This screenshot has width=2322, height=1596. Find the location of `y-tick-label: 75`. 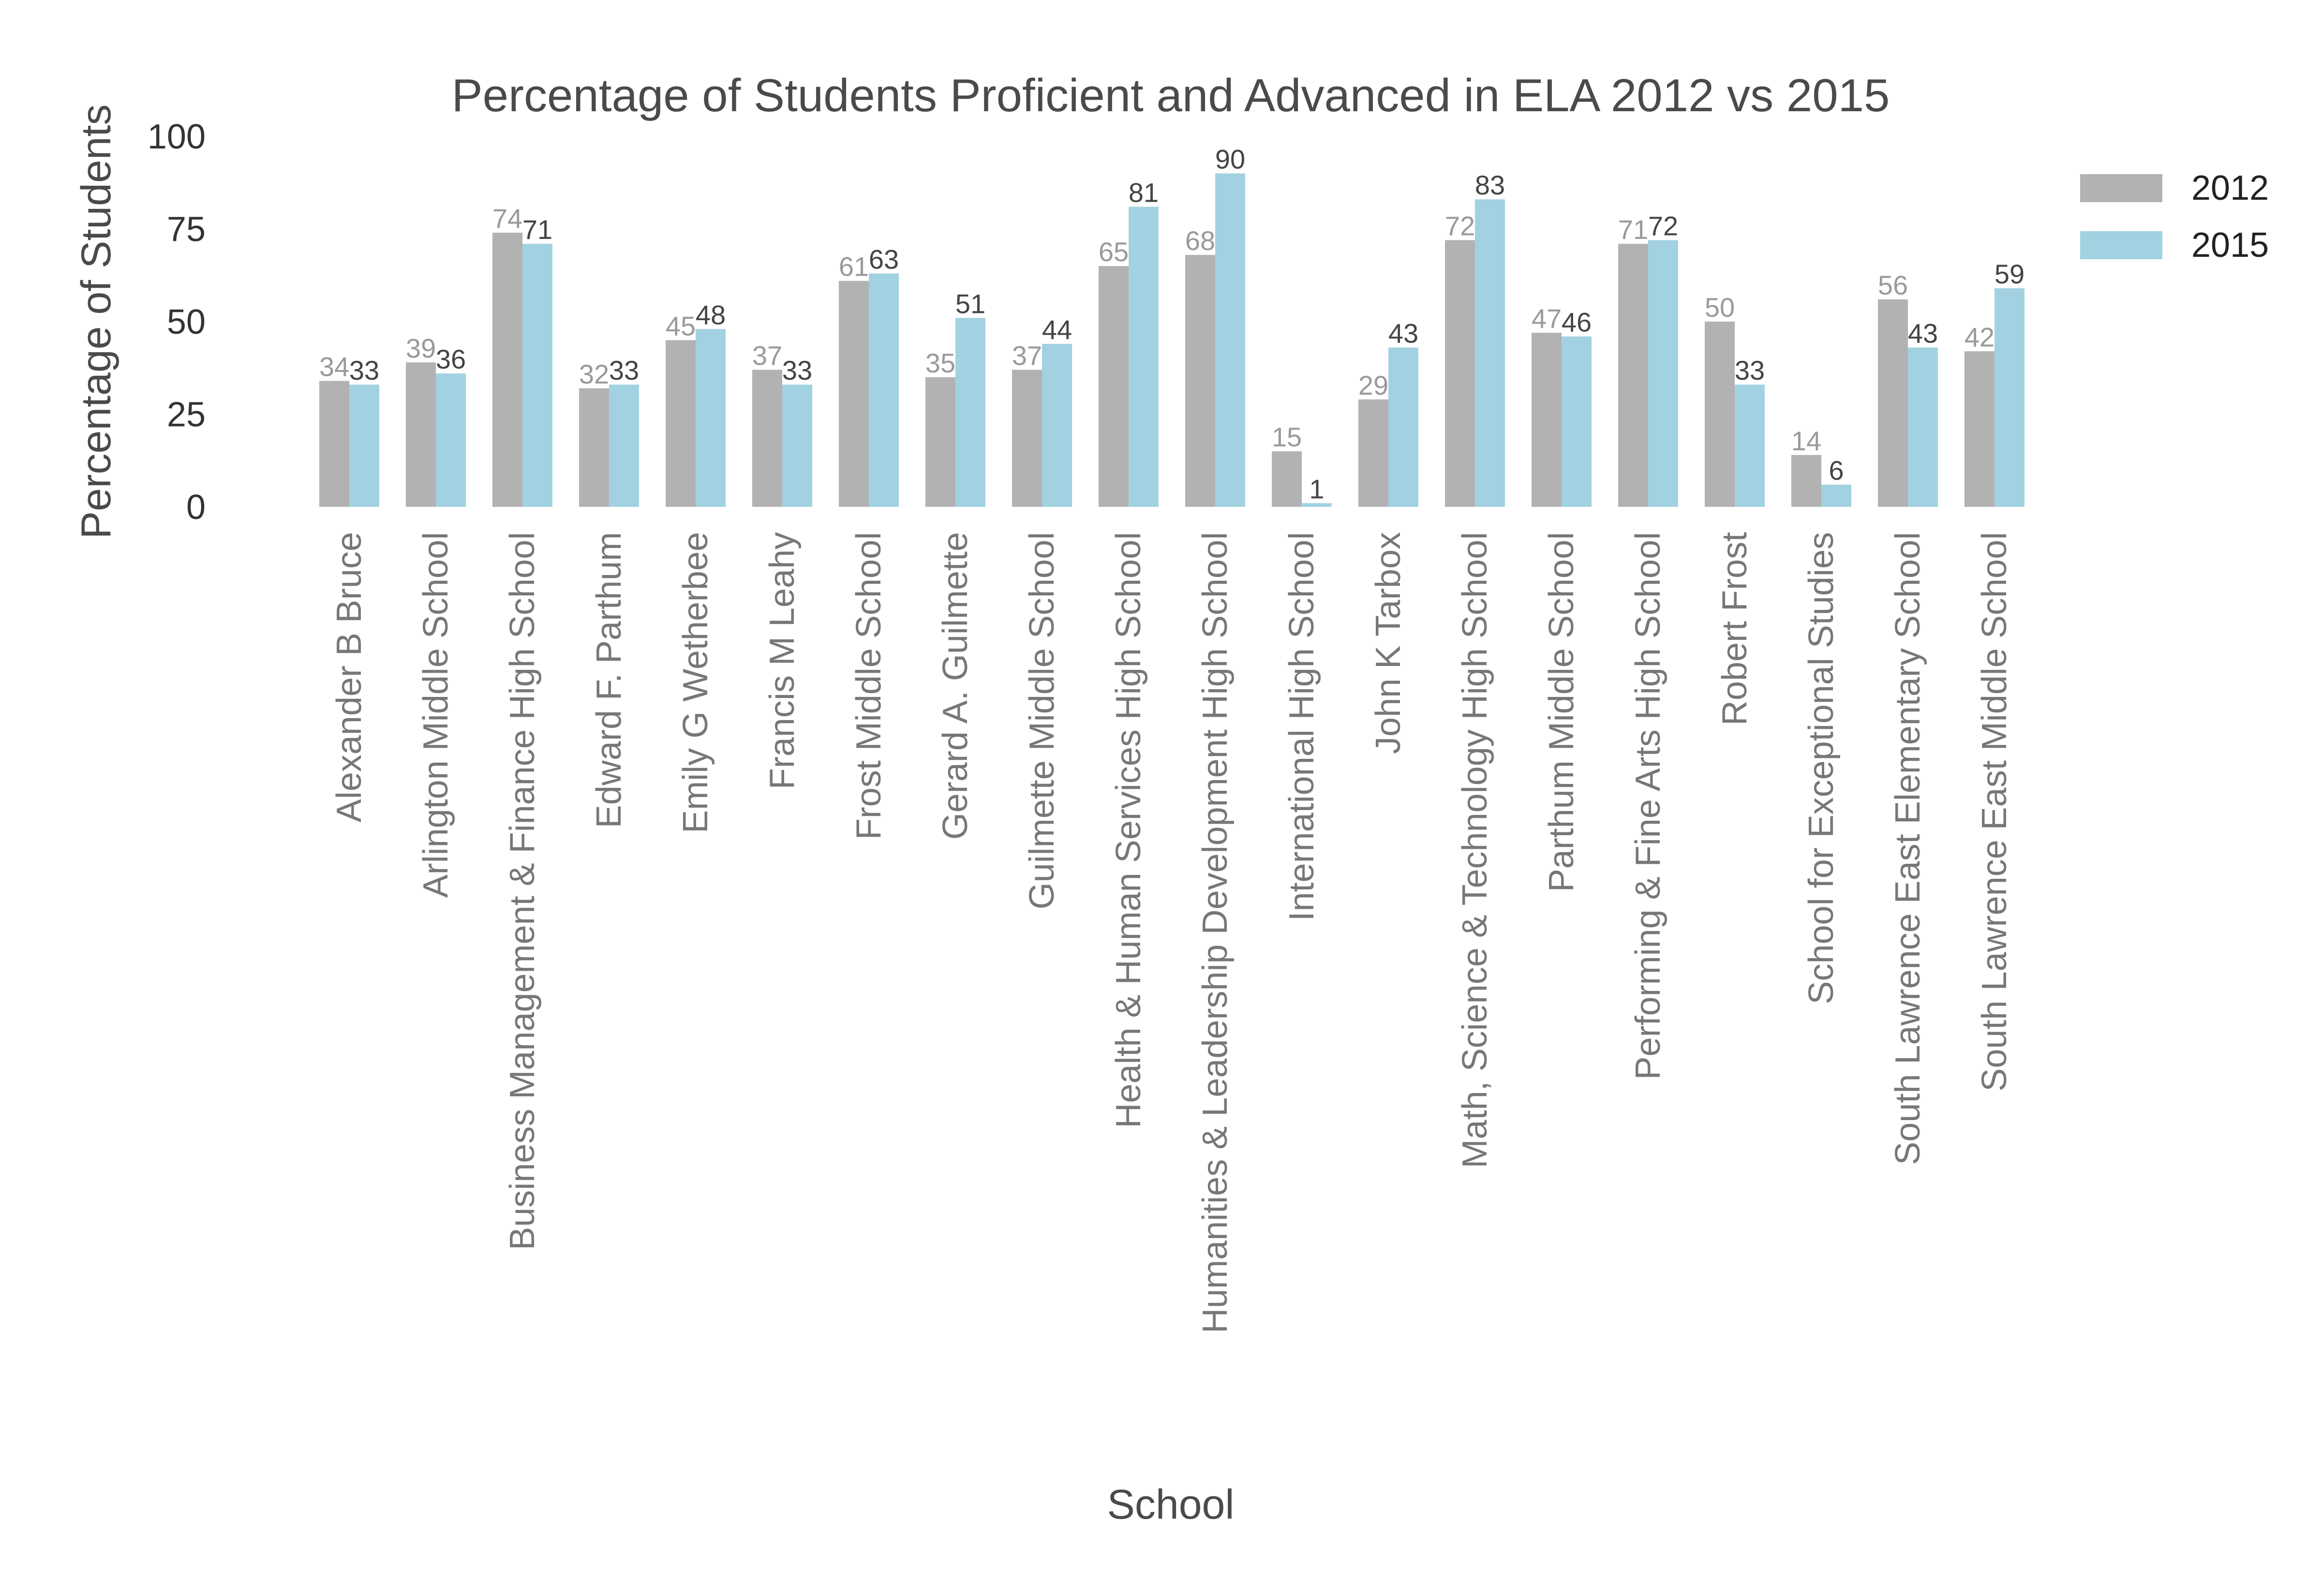

y-tick-label: 75 is located at coordinates (186, 229).